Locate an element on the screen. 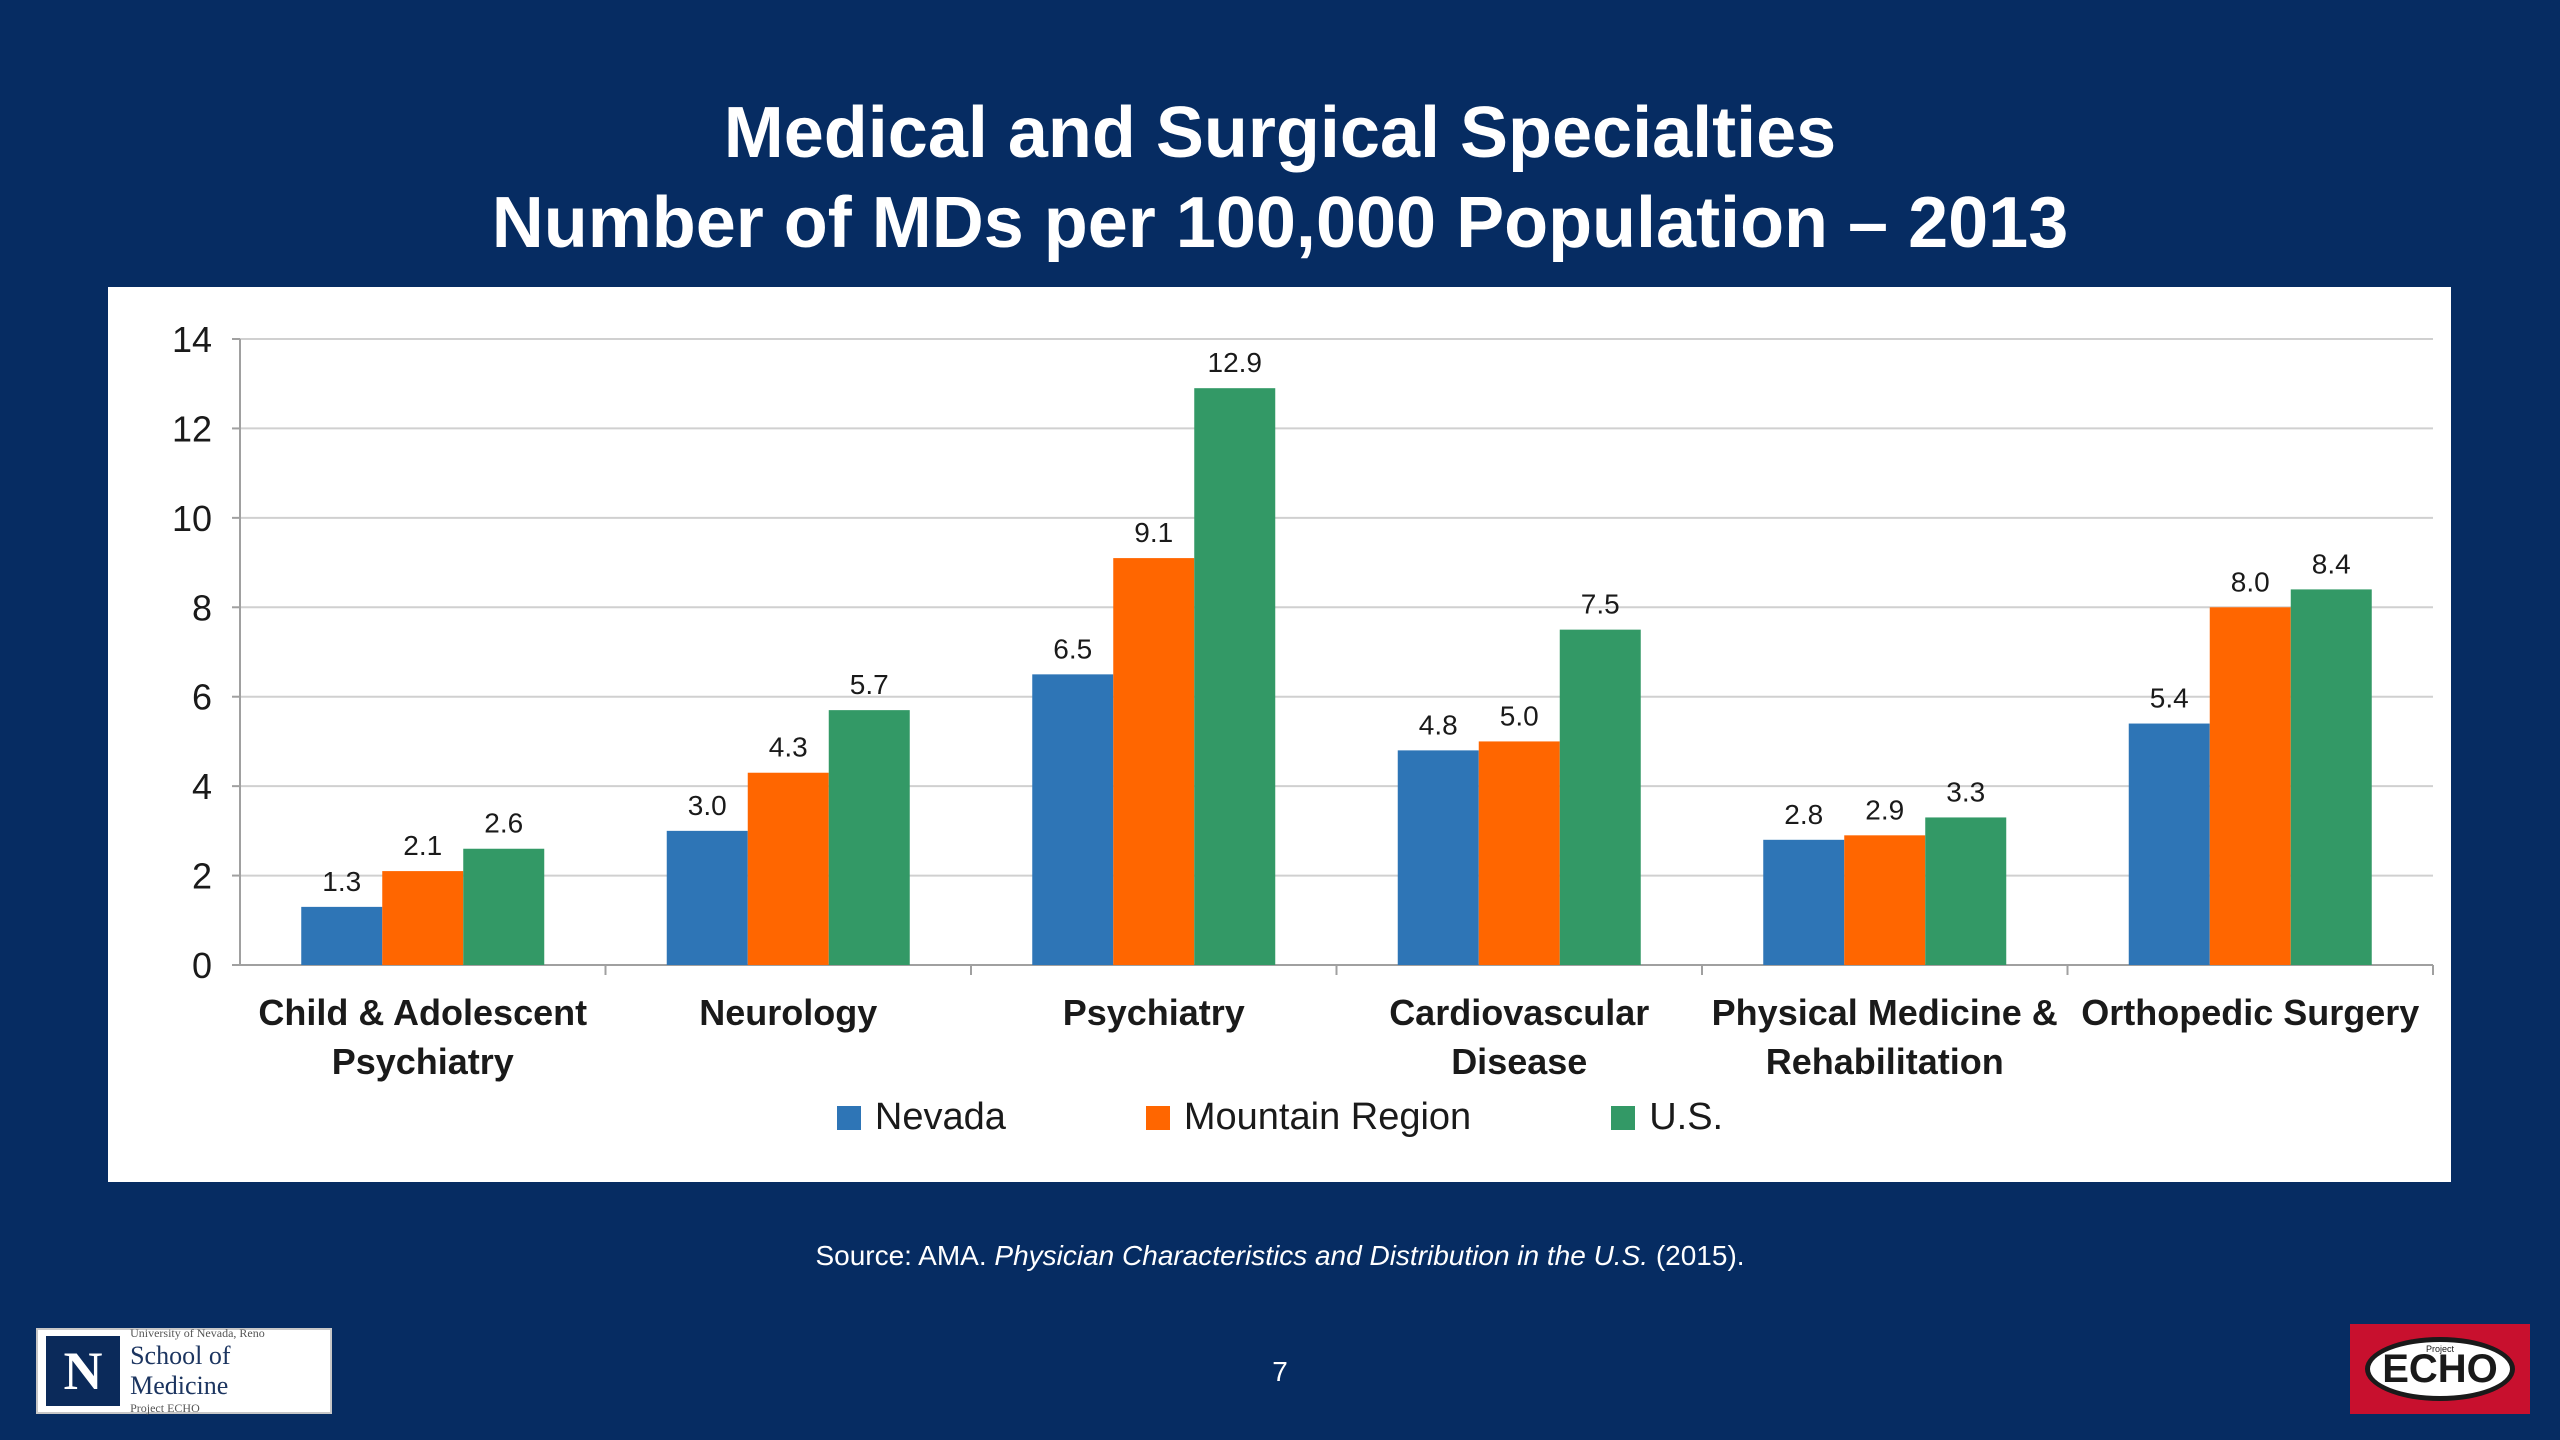 The width and height of the screenshot is (2560, 1440). category-label-2-0: Psychiatry is located at coordinates (1154, 1012).